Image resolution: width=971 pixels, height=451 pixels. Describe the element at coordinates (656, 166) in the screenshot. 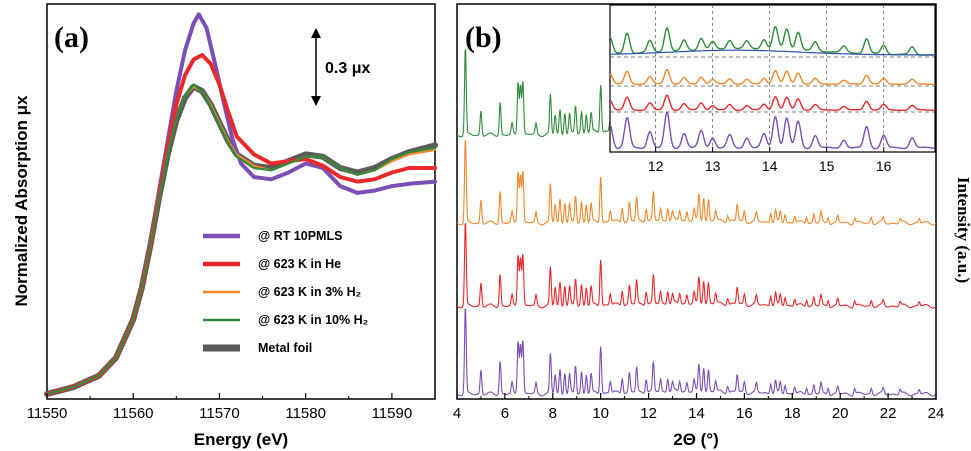

I see `inset-x-tick-label-0: 12` at that location.